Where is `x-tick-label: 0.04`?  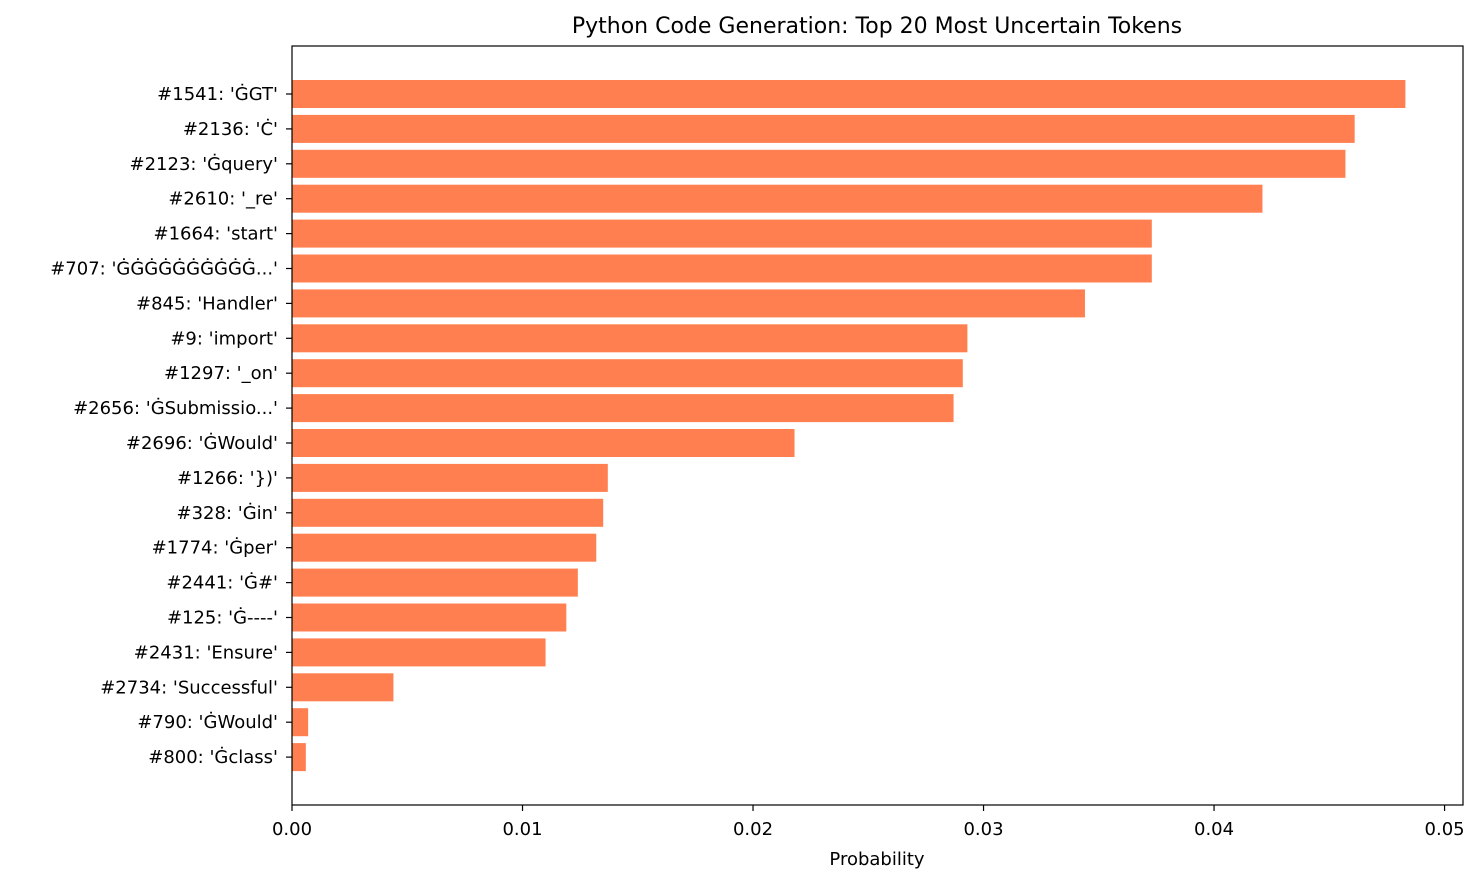
x-tick-label: 0.04 is located at coordinates (1214, 829).